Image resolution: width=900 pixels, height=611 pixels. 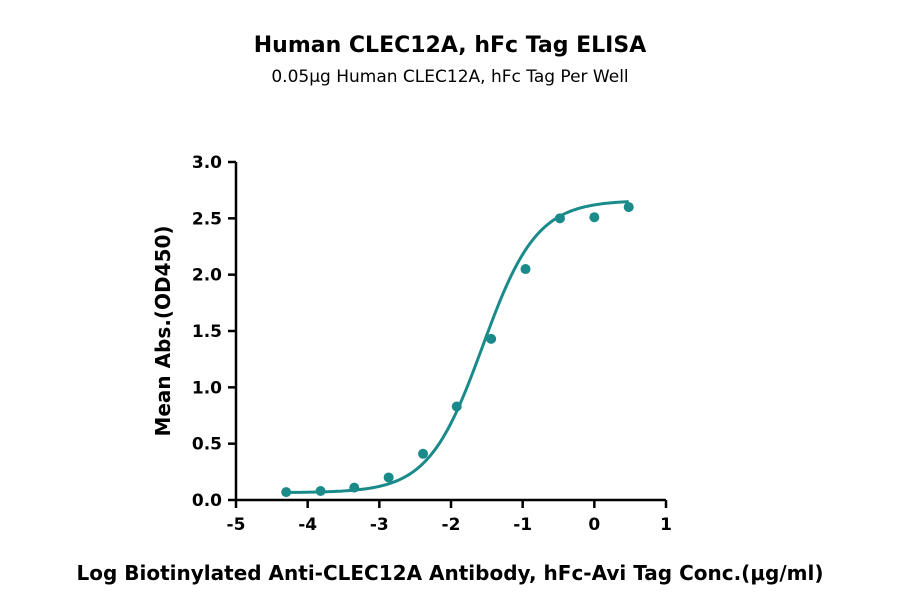 What do you see at coordinates (594, 525) in the screenshot?
I see `x-tick-label: 0` at bounding box center [594, 525].